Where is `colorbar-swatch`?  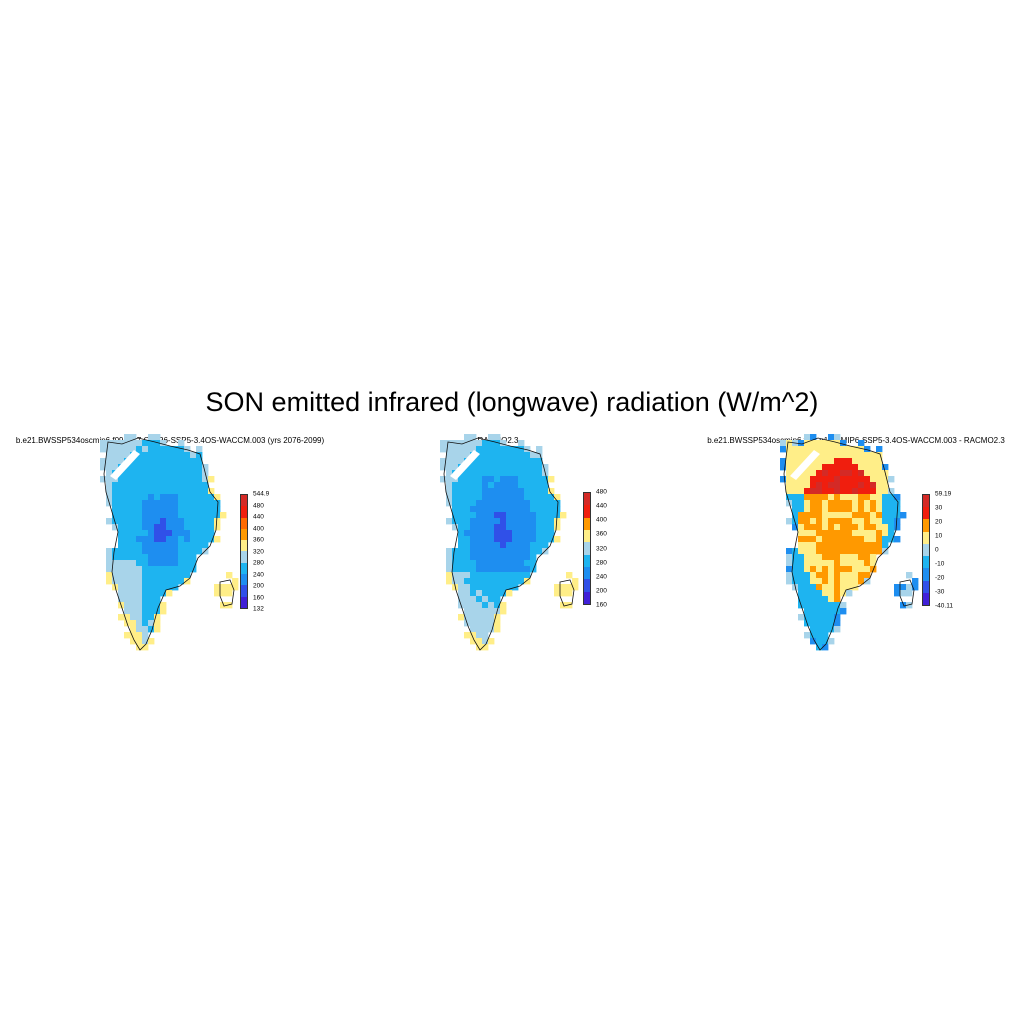
colorbar-swatch is located at coordinates (926, 586).